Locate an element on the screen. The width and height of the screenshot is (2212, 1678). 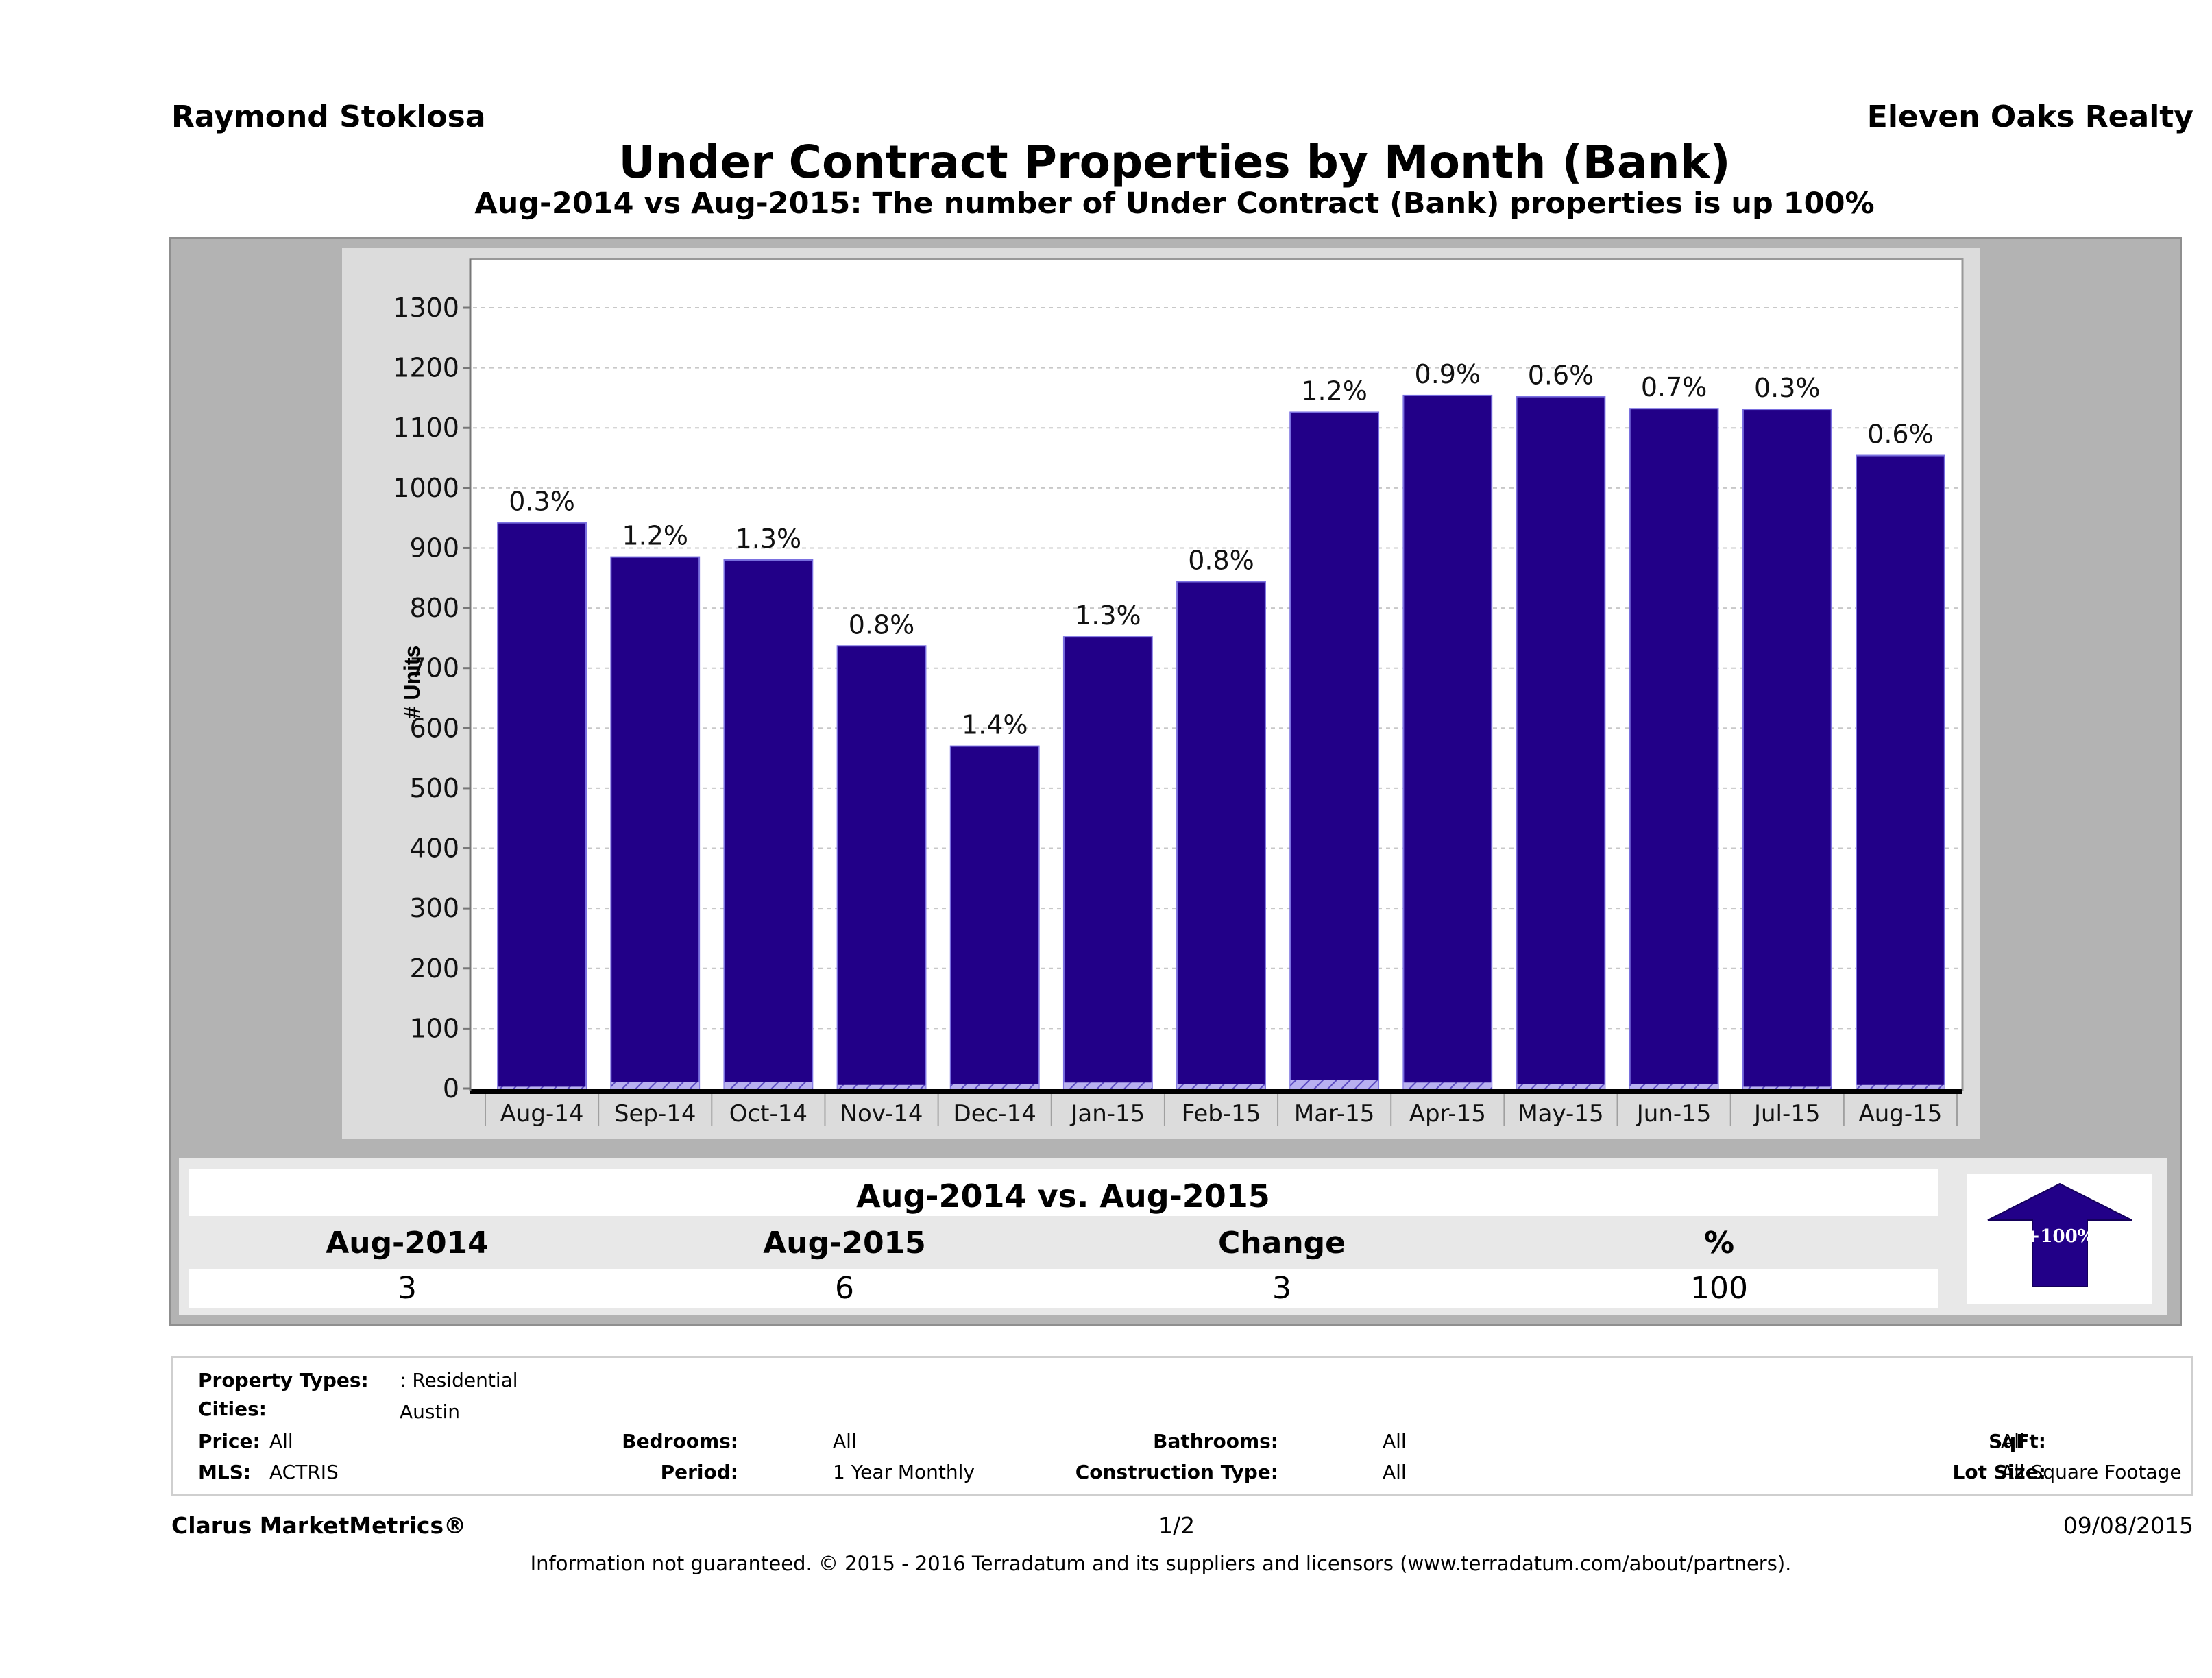
filter-value-bedrooms: All is located at coordinates (845, 1441).